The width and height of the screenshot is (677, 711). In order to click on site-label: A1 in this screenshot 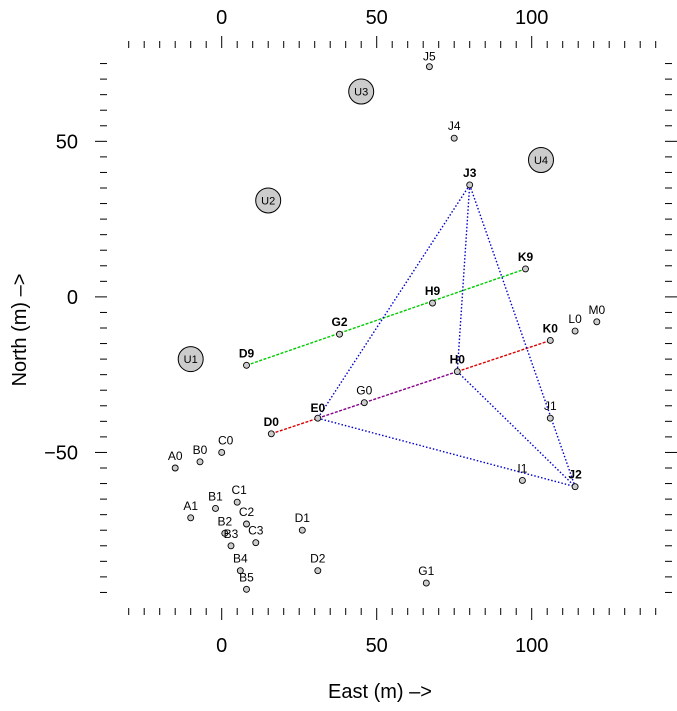, I will do `click(190, 506)`.